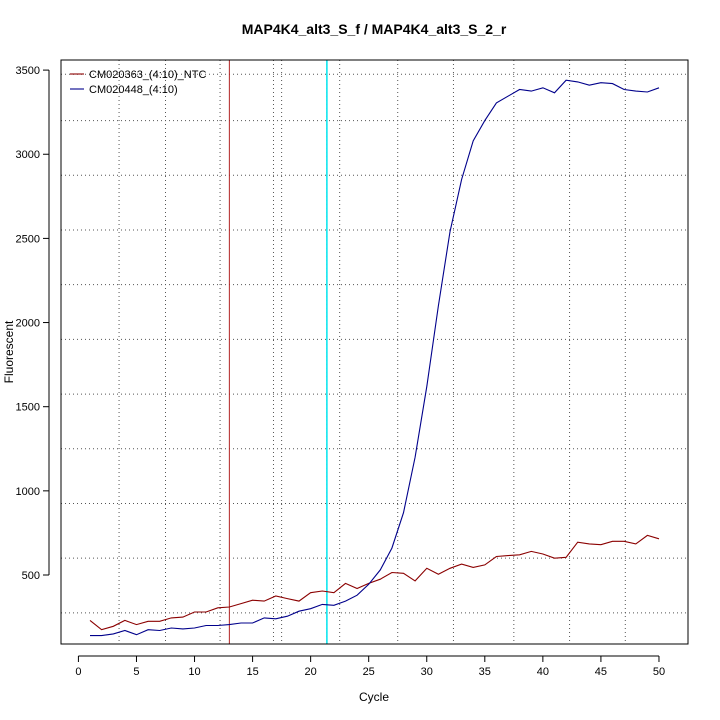 The height and width of the screenshot is (720, 720). What do you see at coordinates (194, 672) in the screenshot?
I see `x-tick-label: 10` at bounding box center [194, 672].